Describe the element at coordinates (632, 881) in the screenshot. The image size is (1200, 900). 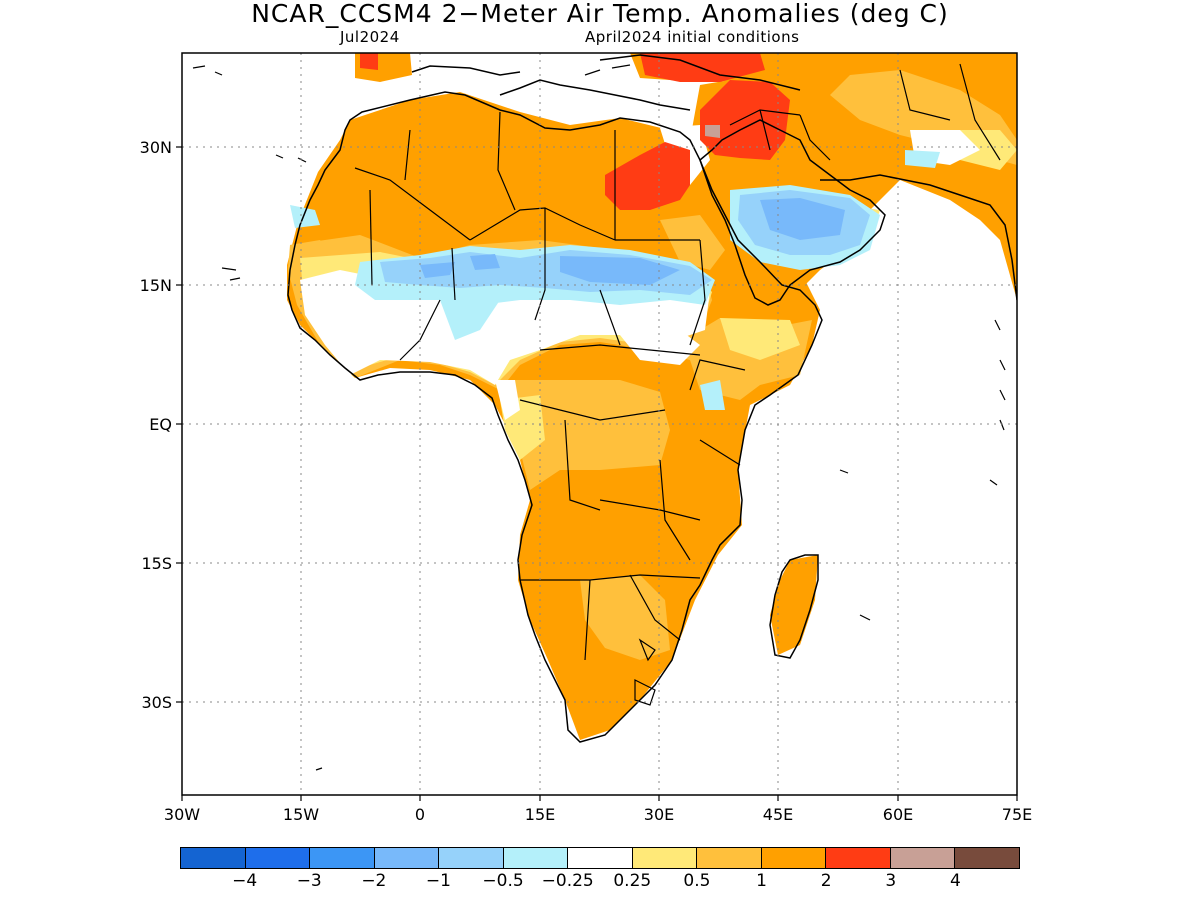
I see `colorbar-label: 0.25` at that location.